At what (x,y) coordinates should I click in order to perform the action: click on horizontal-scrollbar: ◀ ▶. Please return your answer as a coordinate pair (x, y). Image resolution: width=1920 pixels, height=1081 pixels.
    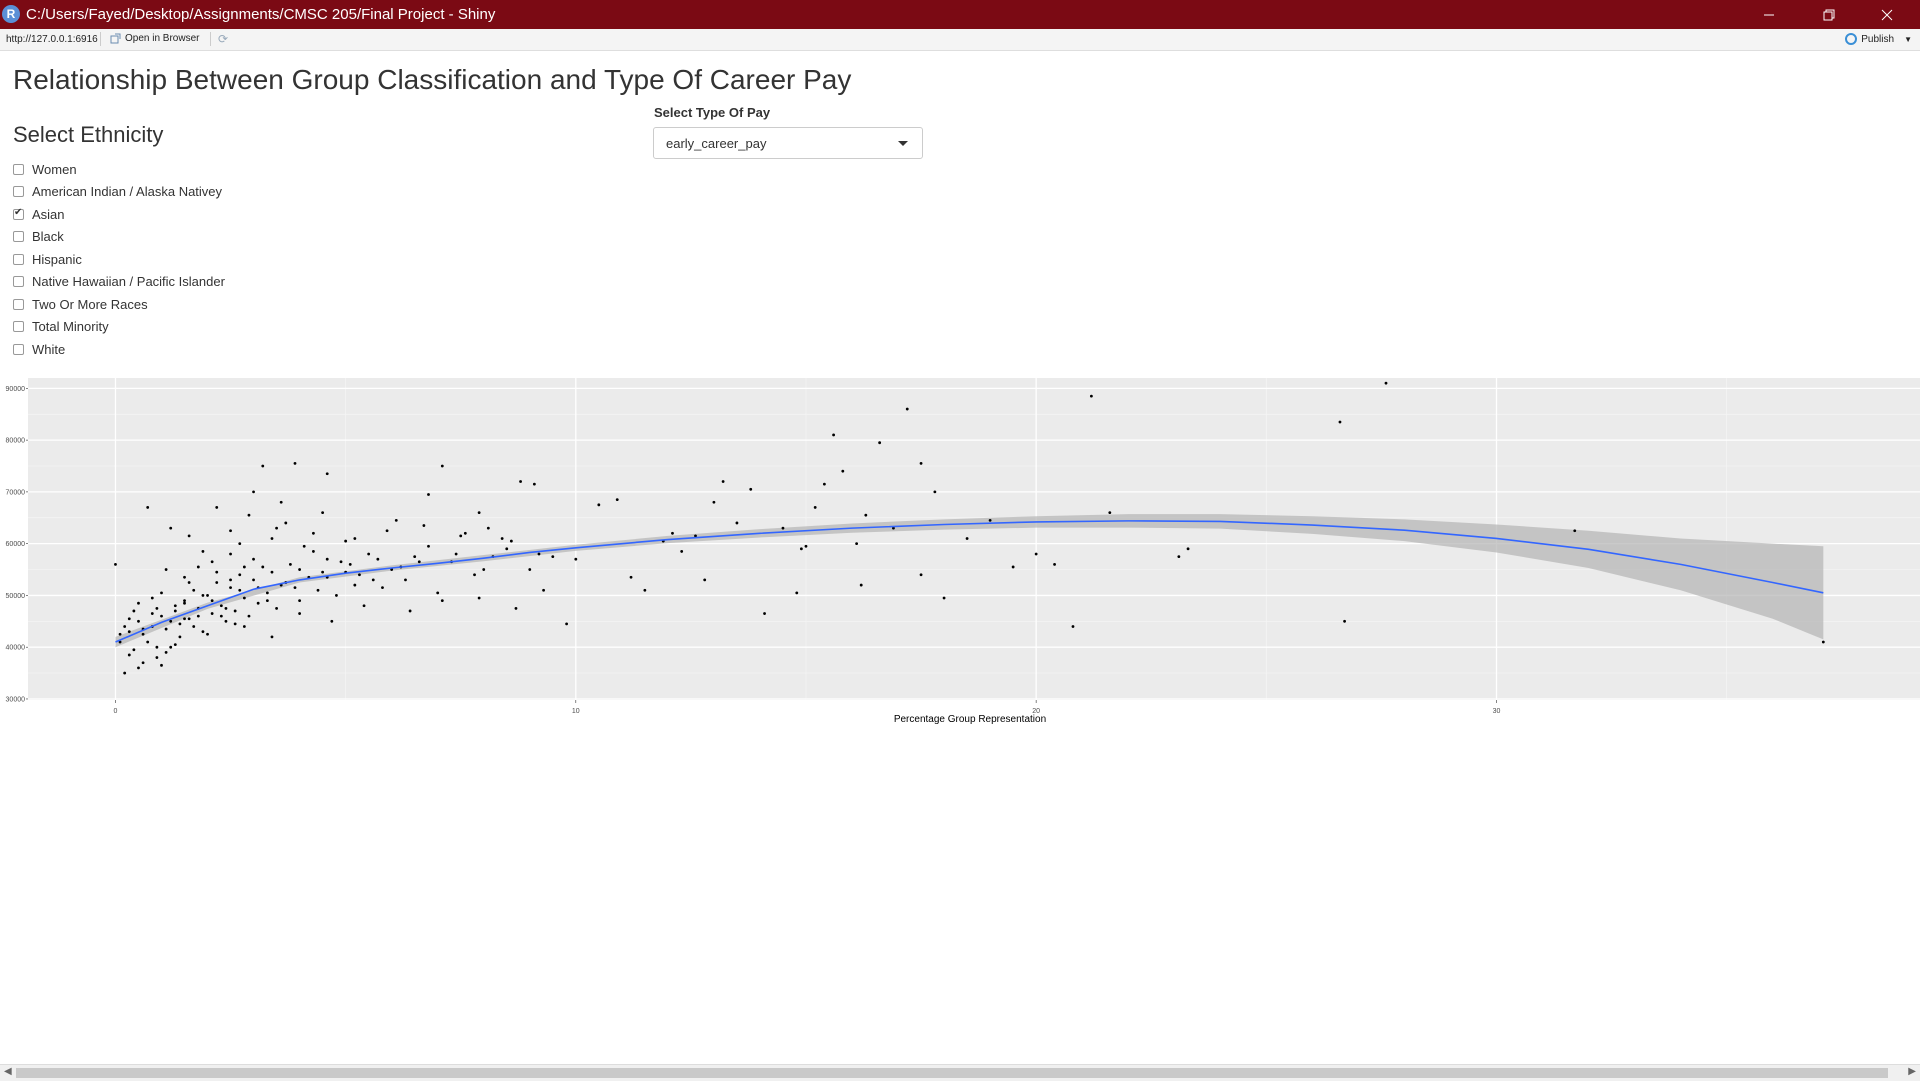
    Looking at the image, I should click on (960, 1072).